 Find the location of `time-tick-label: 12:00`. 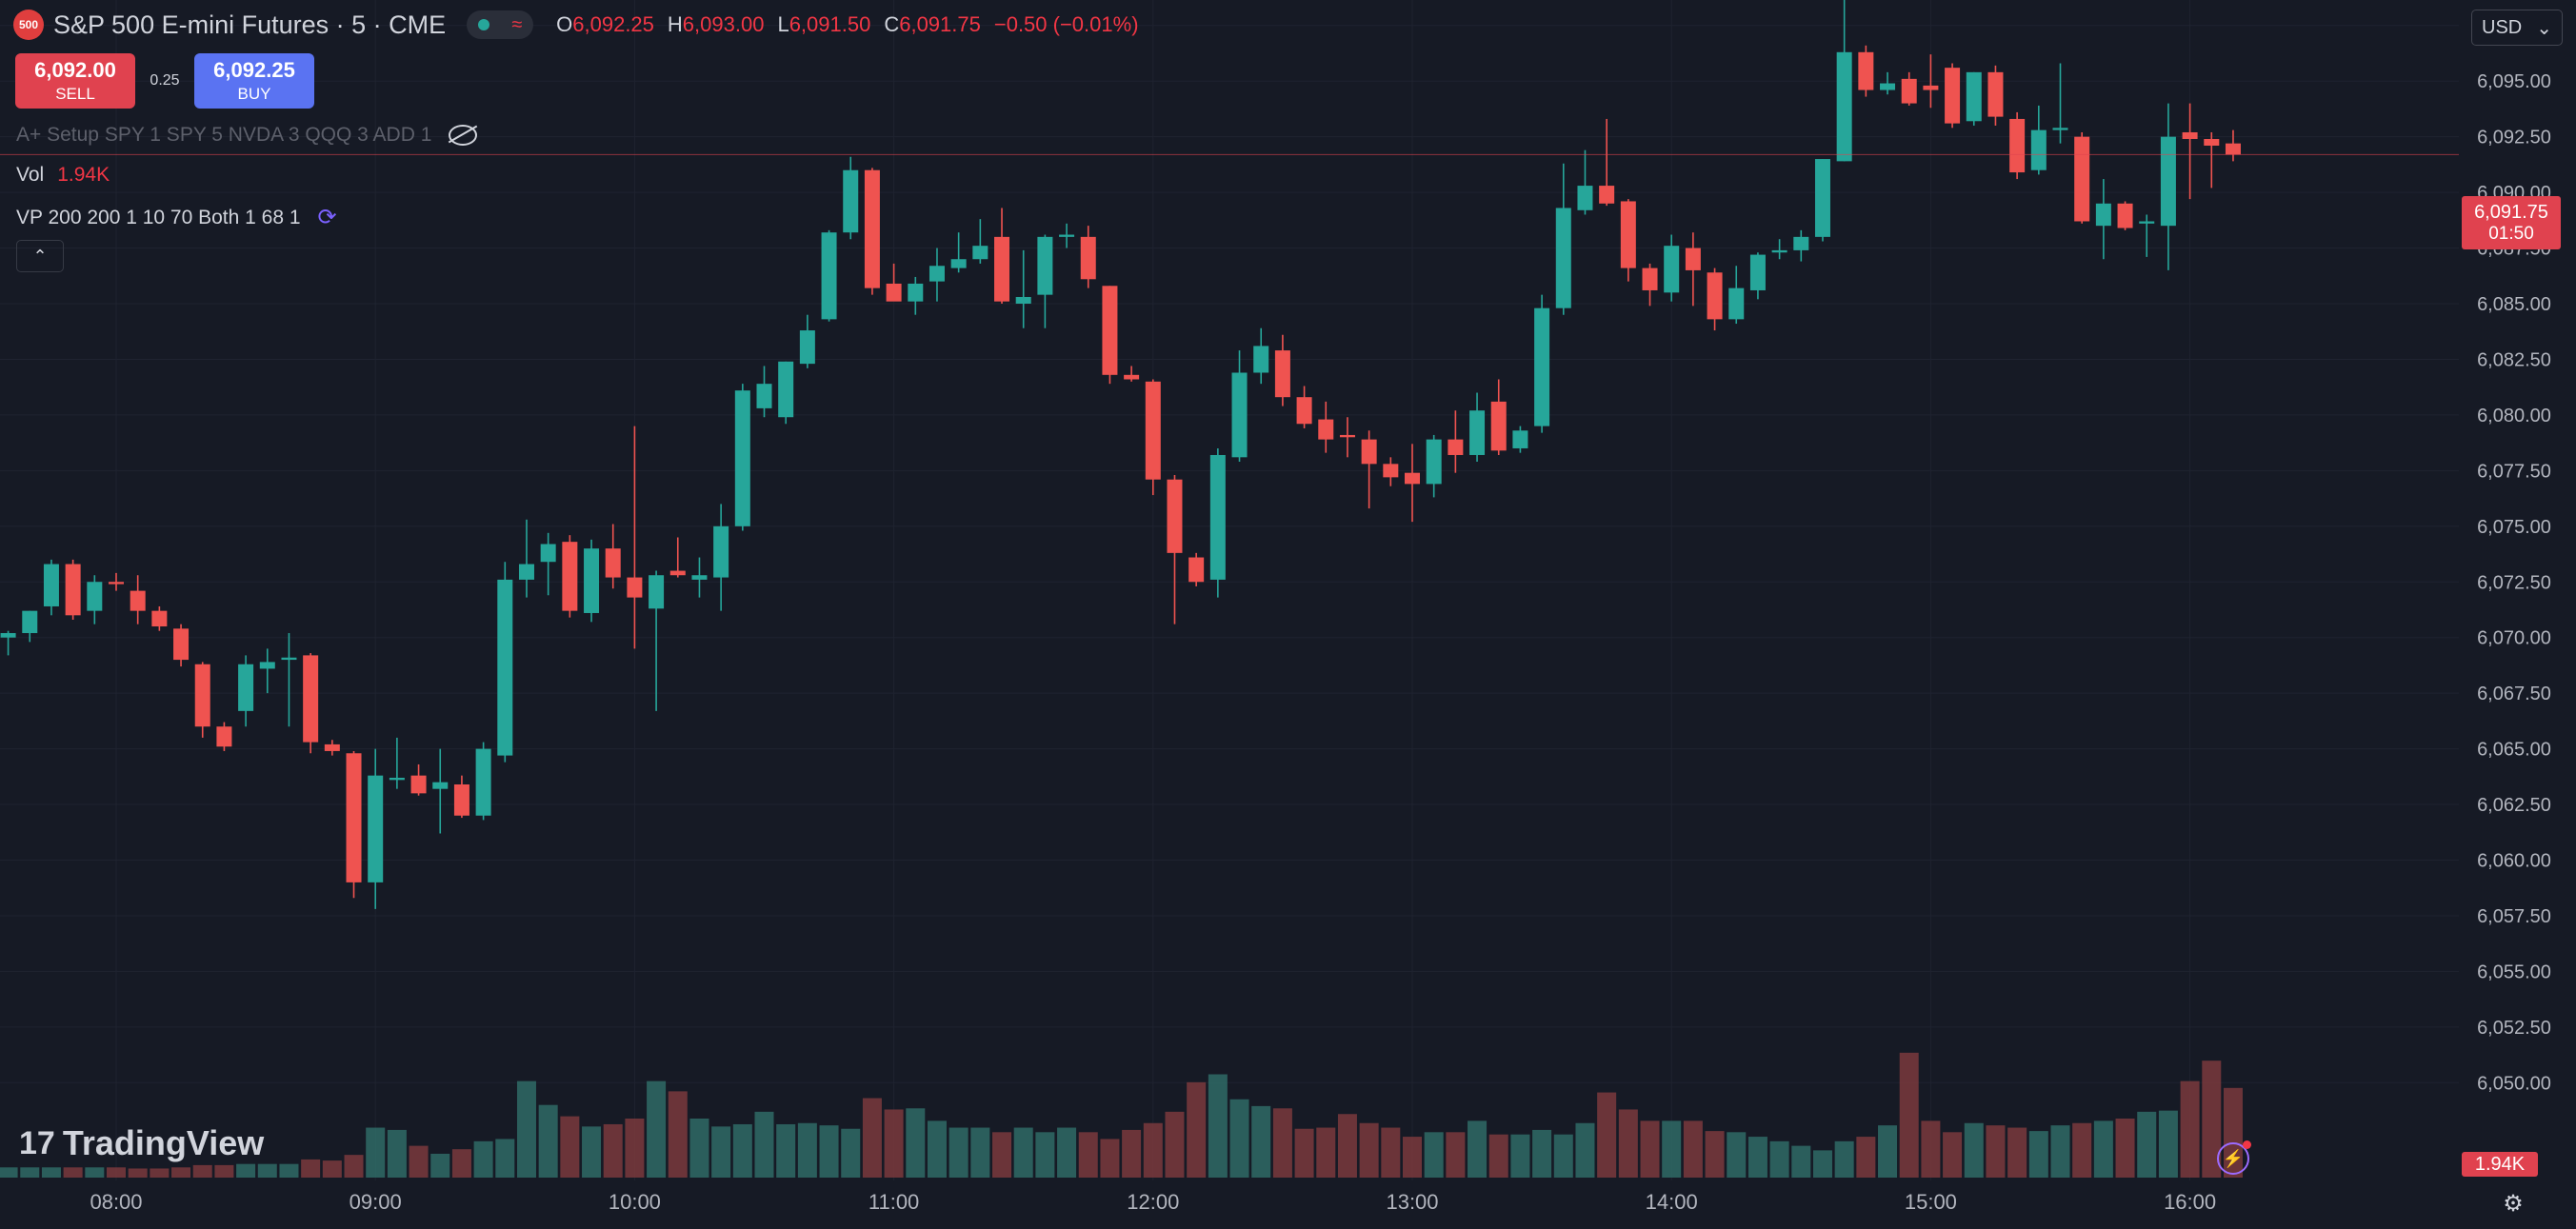

time-tick-label: 12:00 is located at coordinates (1153, 1202).